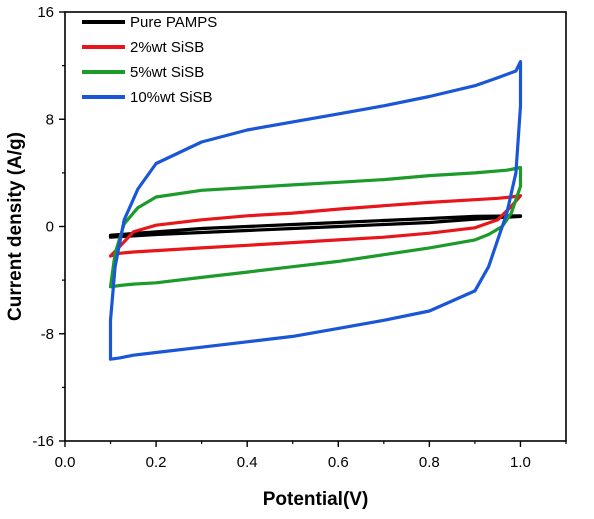  I want to click on y-tick-label: 0, so click(50, 227).